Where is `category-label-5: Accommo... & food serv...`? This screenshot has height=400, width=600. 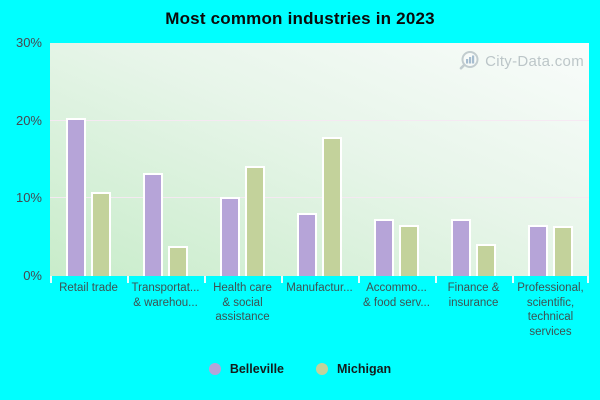 category-label-5: Accommo... & food serv... is located at coordinates (396, 295).